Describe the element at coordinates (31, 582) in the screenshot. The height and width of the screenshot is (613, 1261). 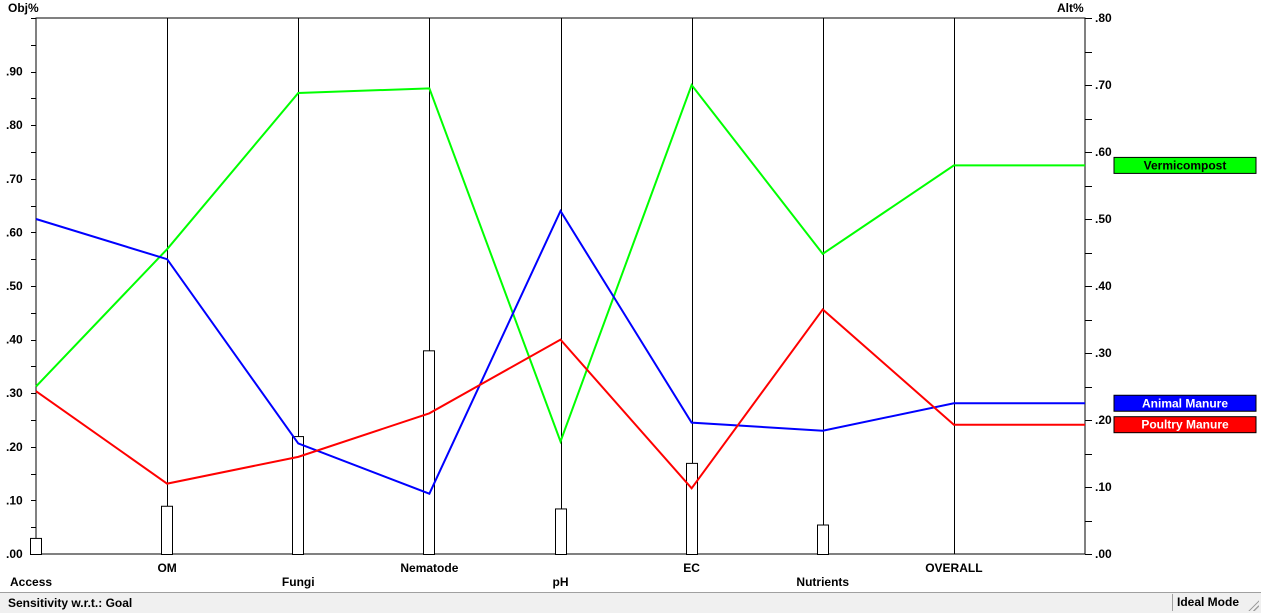
I see `category-label: Access` at that location.